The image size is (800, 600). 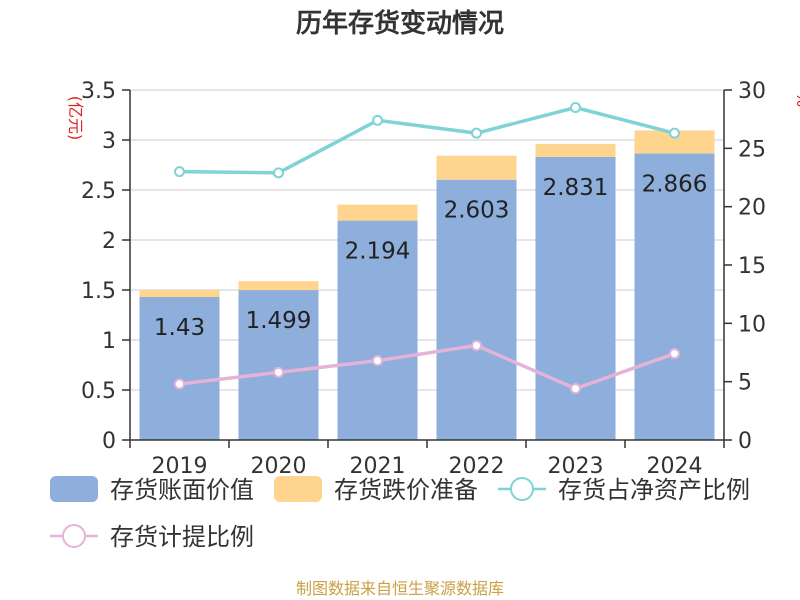 What do you see at coordinates (179, 328) in the screenshot?
I see `bar-value-label: 1.43` at bounding box center [179, 328].